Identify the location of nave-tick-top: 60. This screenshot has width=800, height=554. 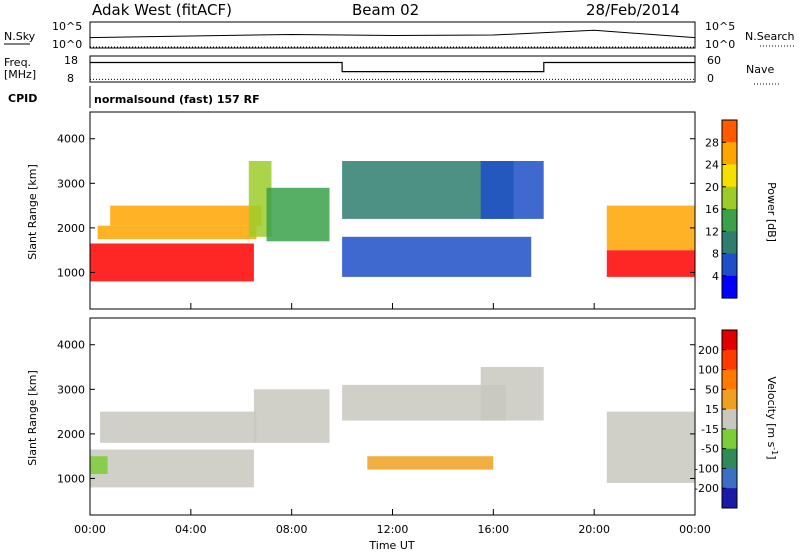
(714, 60).